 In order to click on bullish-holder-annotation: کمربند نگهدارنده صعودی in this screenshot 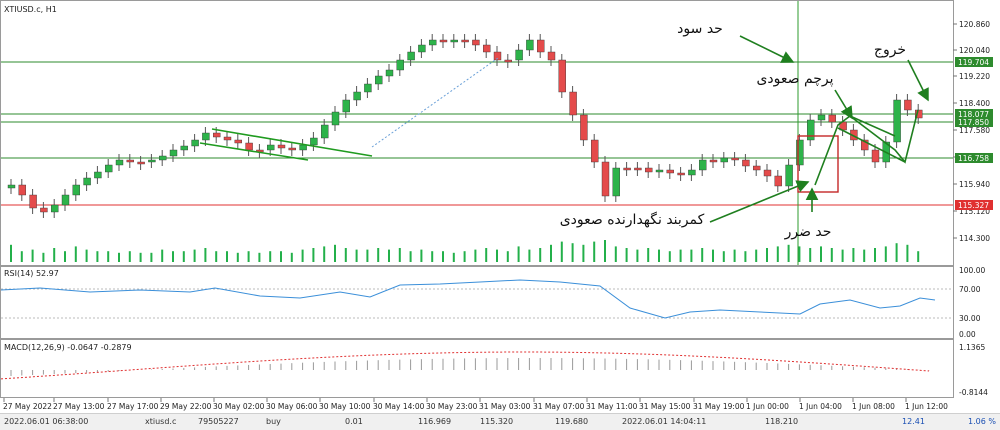, I will do `click(632, 219)`.